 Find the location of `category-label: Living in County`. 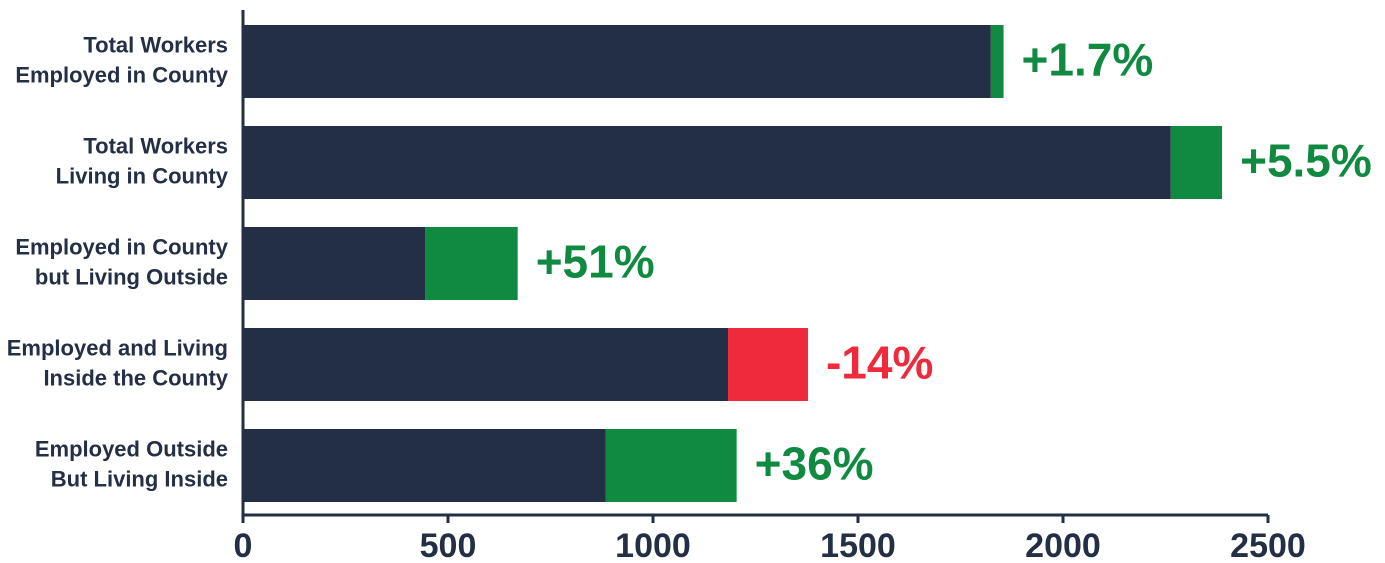

category-label: Living in County is located at coordinates (142, 175).